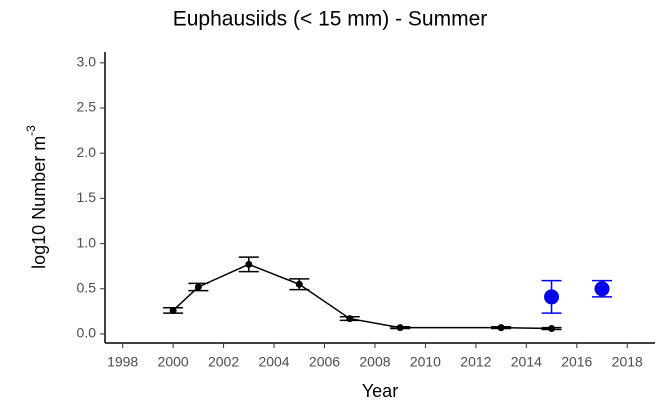  What do you see at coordinates (576, 362) in the screenshot?
I see `x-tick-label: 2016` at bounding box center [576, 362].